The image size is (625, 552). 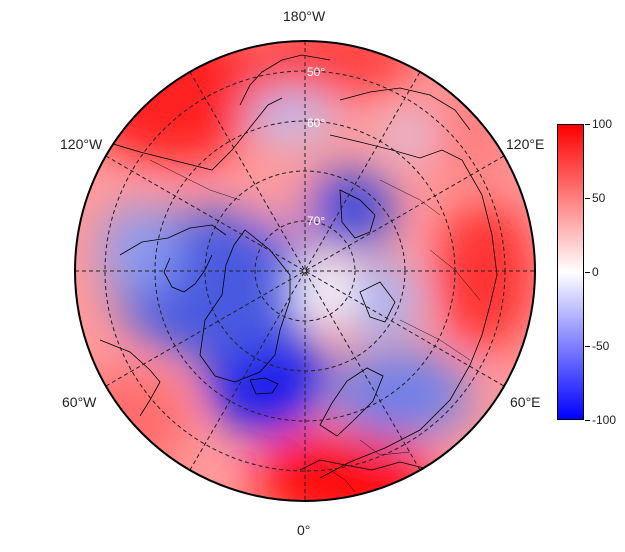 What do you see at coordinates (595, 272) in the screenshot?
I see `colorbar-tick-label: 0` at bounding box center [595, 272].